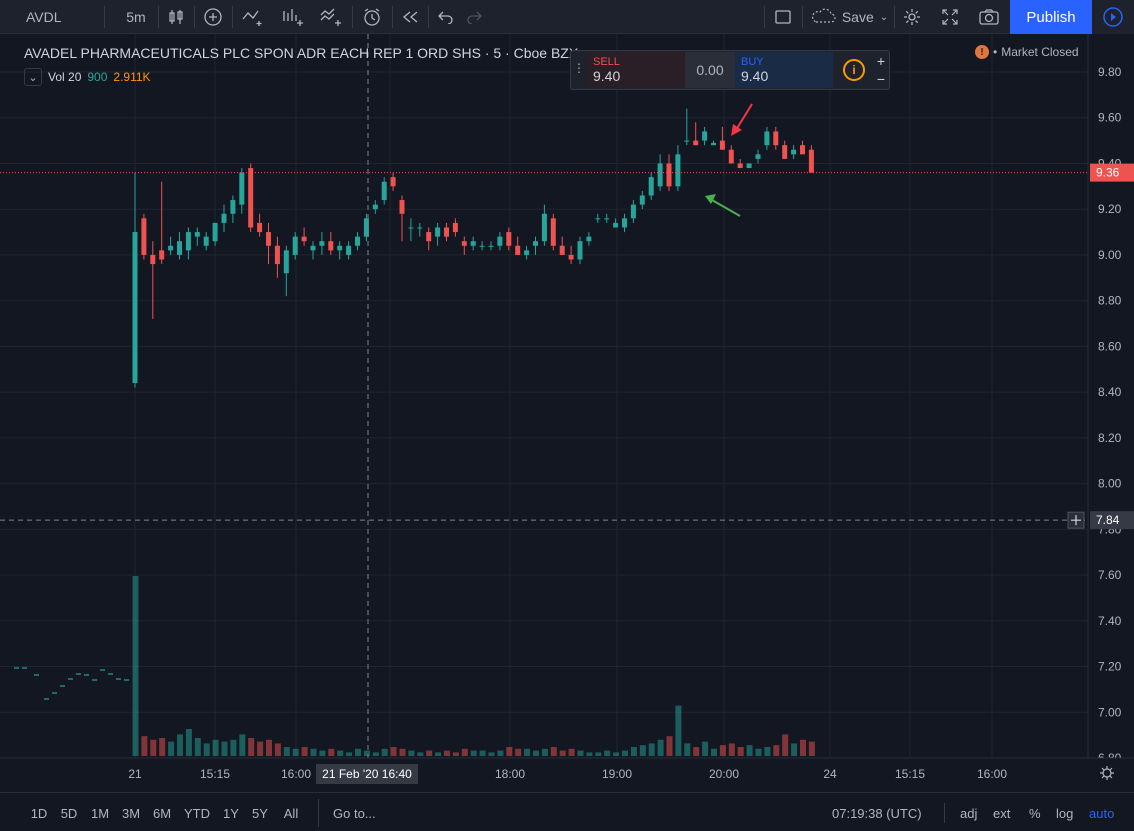  What do you see at coordinates (1027, 52) in the screenshot?
I see `market-status: ! • Market Closed` at bounding box center [1027, 52].